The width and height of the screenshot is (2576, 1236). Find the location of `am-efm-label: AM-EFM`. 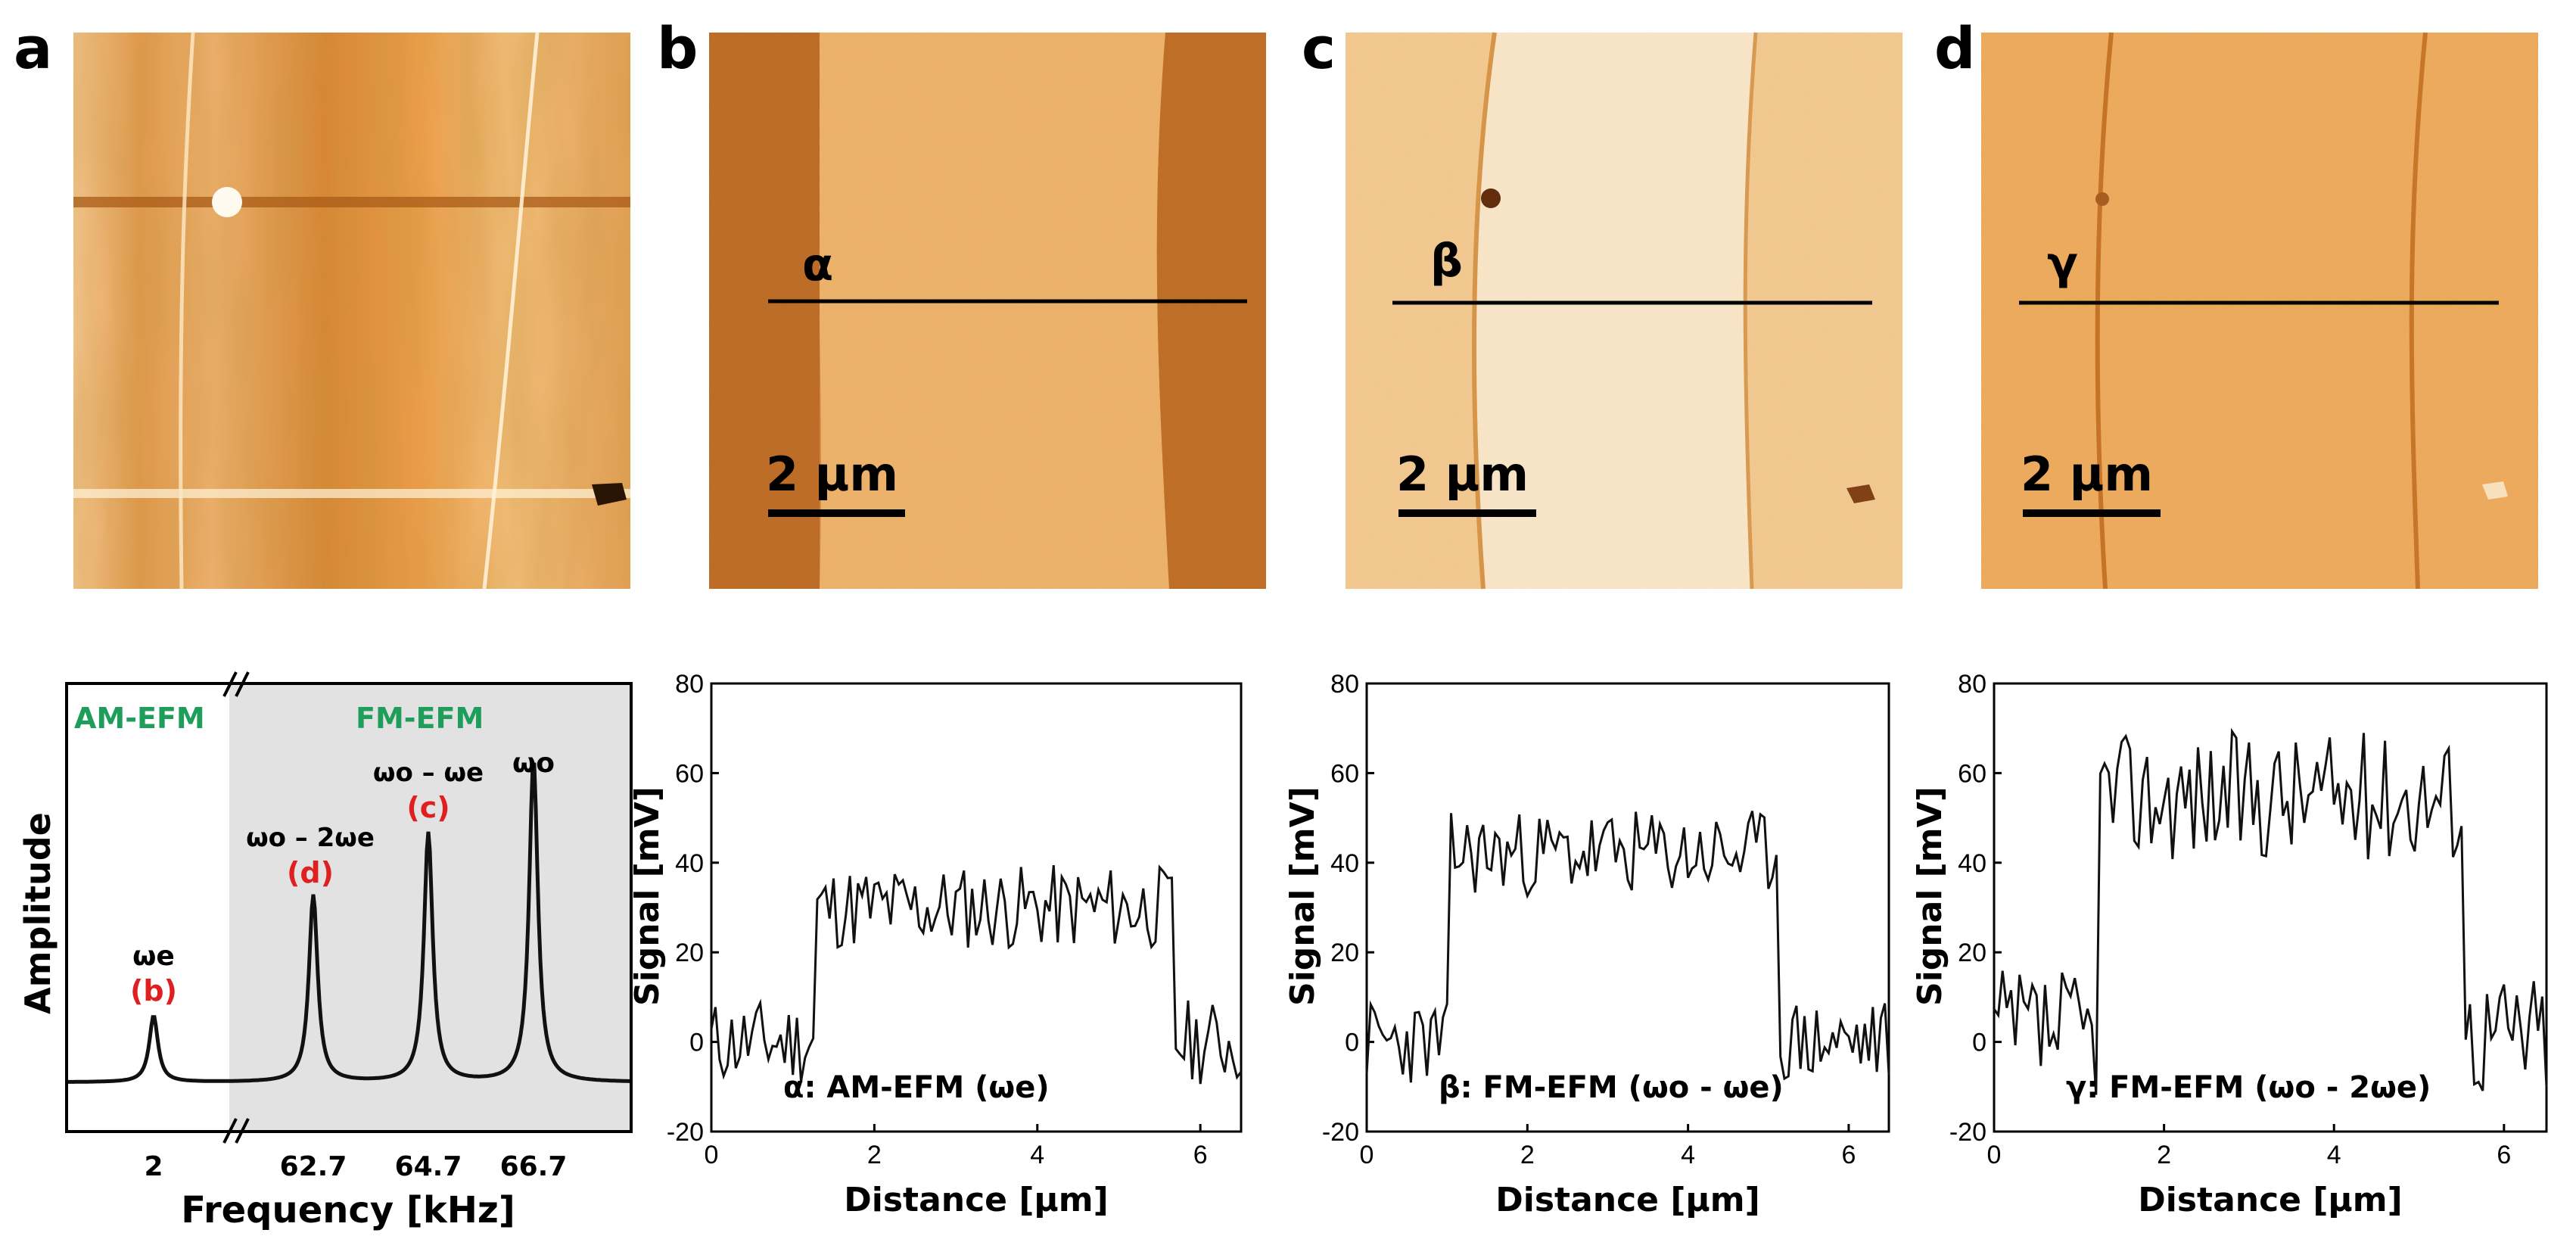

am-efm-label: AM-EFM is located at coordinates (139, 718).